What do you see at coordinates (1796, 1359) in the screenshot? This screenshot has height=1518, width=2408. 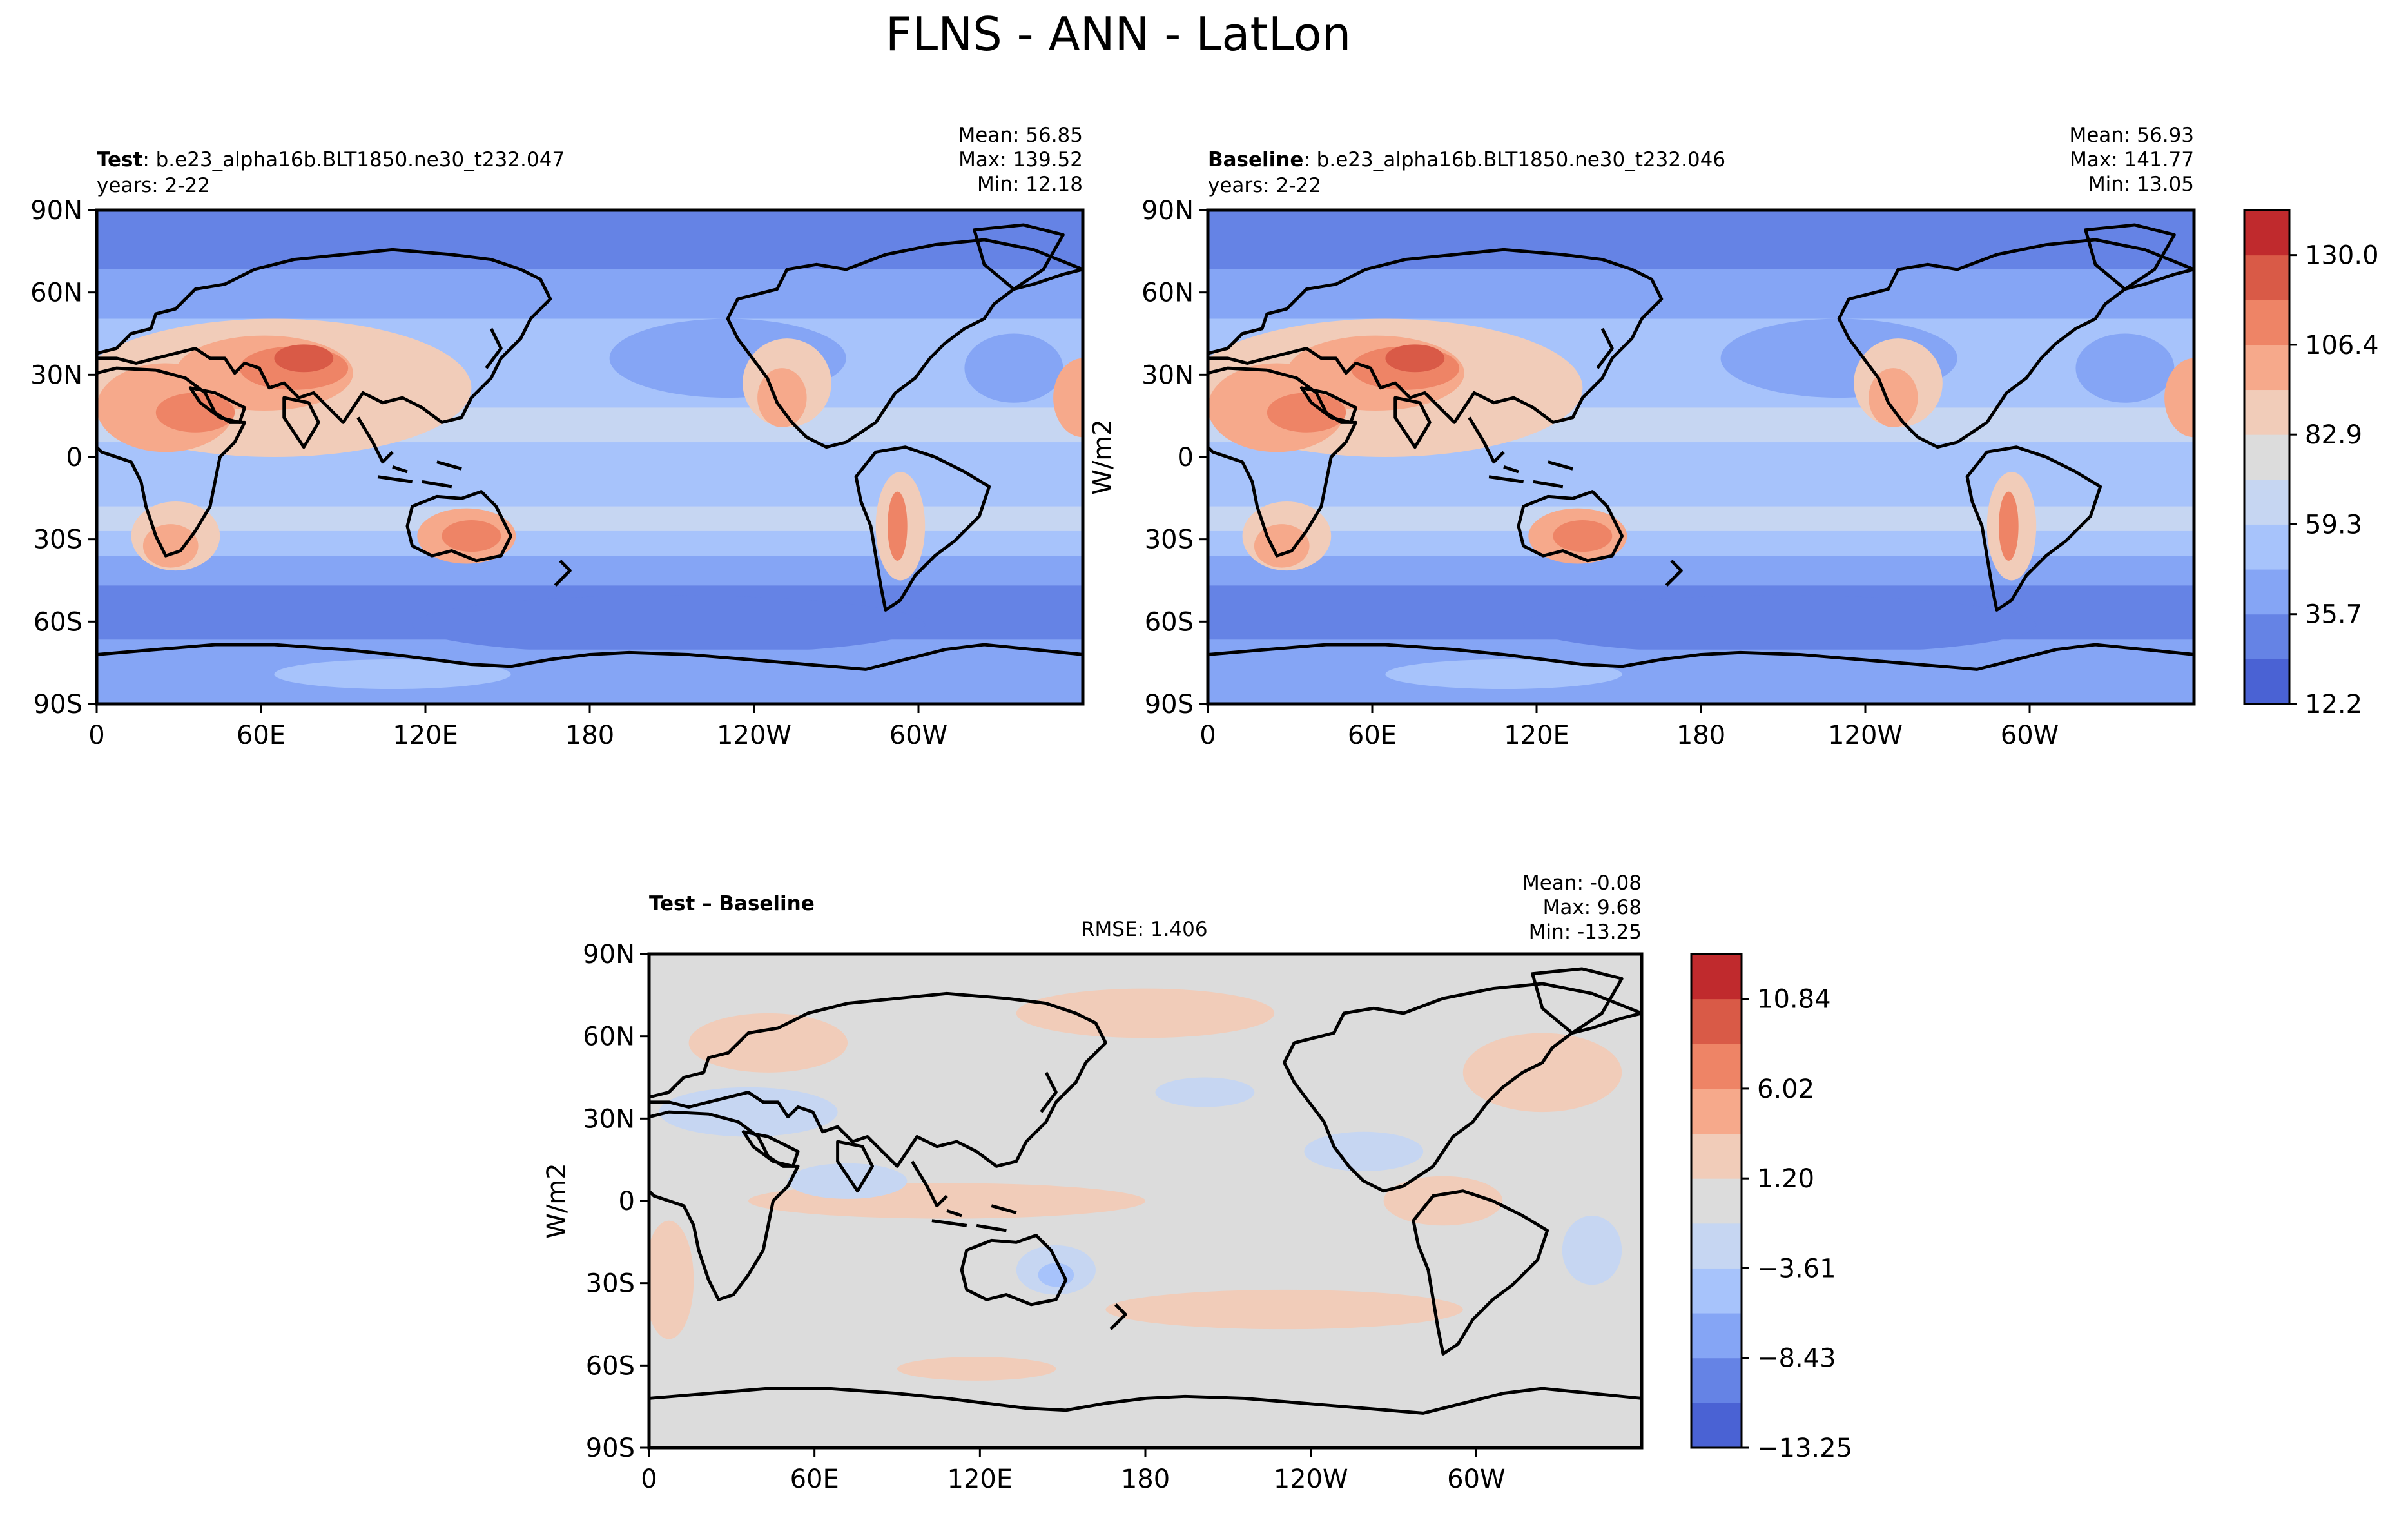 I see `colorbar-tick-label: −8.43` at bounding box center [1796, 1359].